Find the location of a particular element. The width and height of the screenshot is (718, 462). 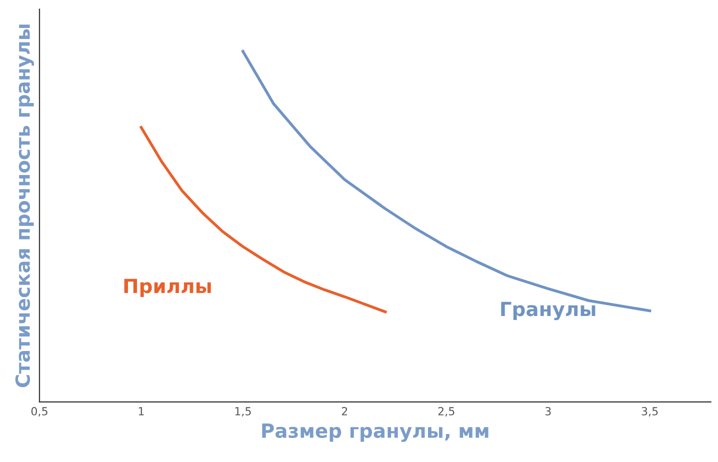

x-tick-label: 0,5 is located at coordinates (39, 411).